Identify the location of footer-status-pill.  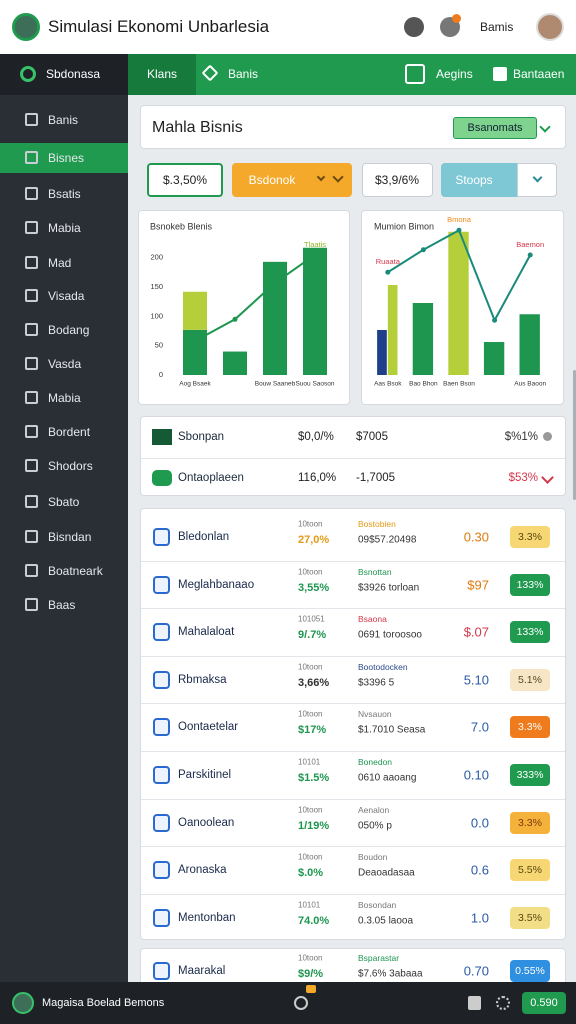
(544, 1003).